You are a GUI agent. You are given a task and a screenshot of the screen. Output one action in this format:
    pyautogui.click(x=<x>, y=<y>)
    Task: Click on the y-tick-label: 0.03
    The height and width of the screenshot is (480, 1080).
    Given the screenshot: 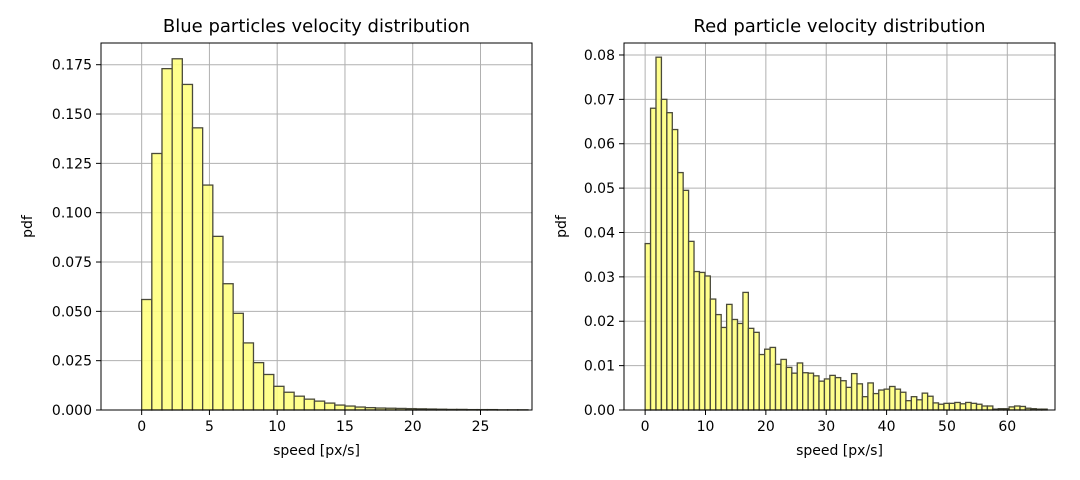 What is the action you would take?
    pyautogui.click(x=599, y=278)
    